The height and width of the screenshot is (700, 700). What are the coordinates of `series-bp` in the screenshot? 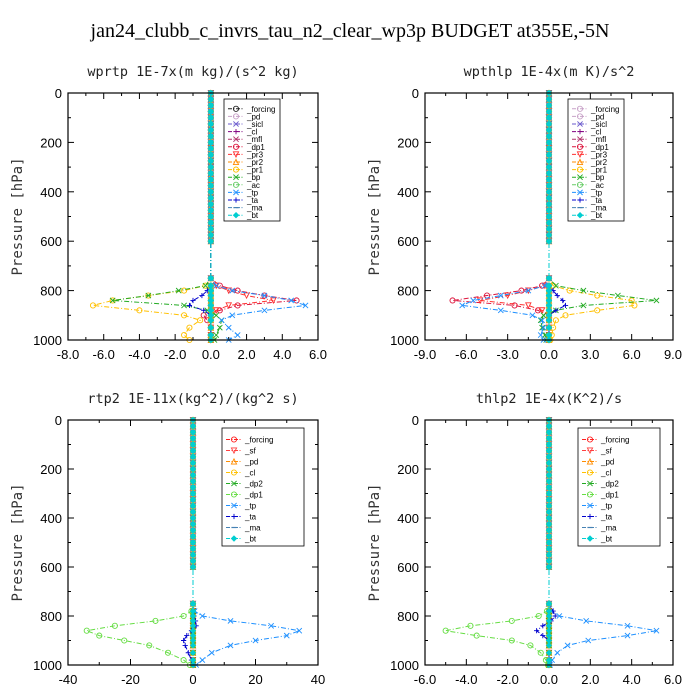 It's located at (167, 216).